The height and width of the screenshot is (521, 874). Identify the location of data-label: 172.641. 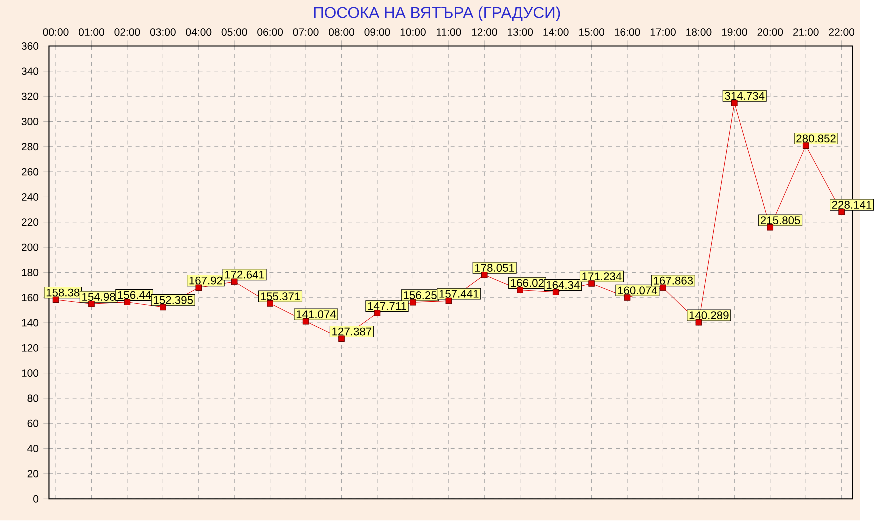
(244, 275).